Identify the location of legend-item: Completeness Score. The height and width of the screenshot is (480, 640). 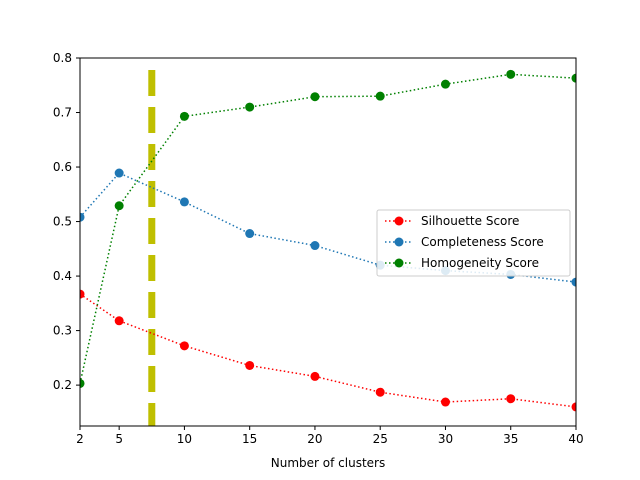
(464, 242).